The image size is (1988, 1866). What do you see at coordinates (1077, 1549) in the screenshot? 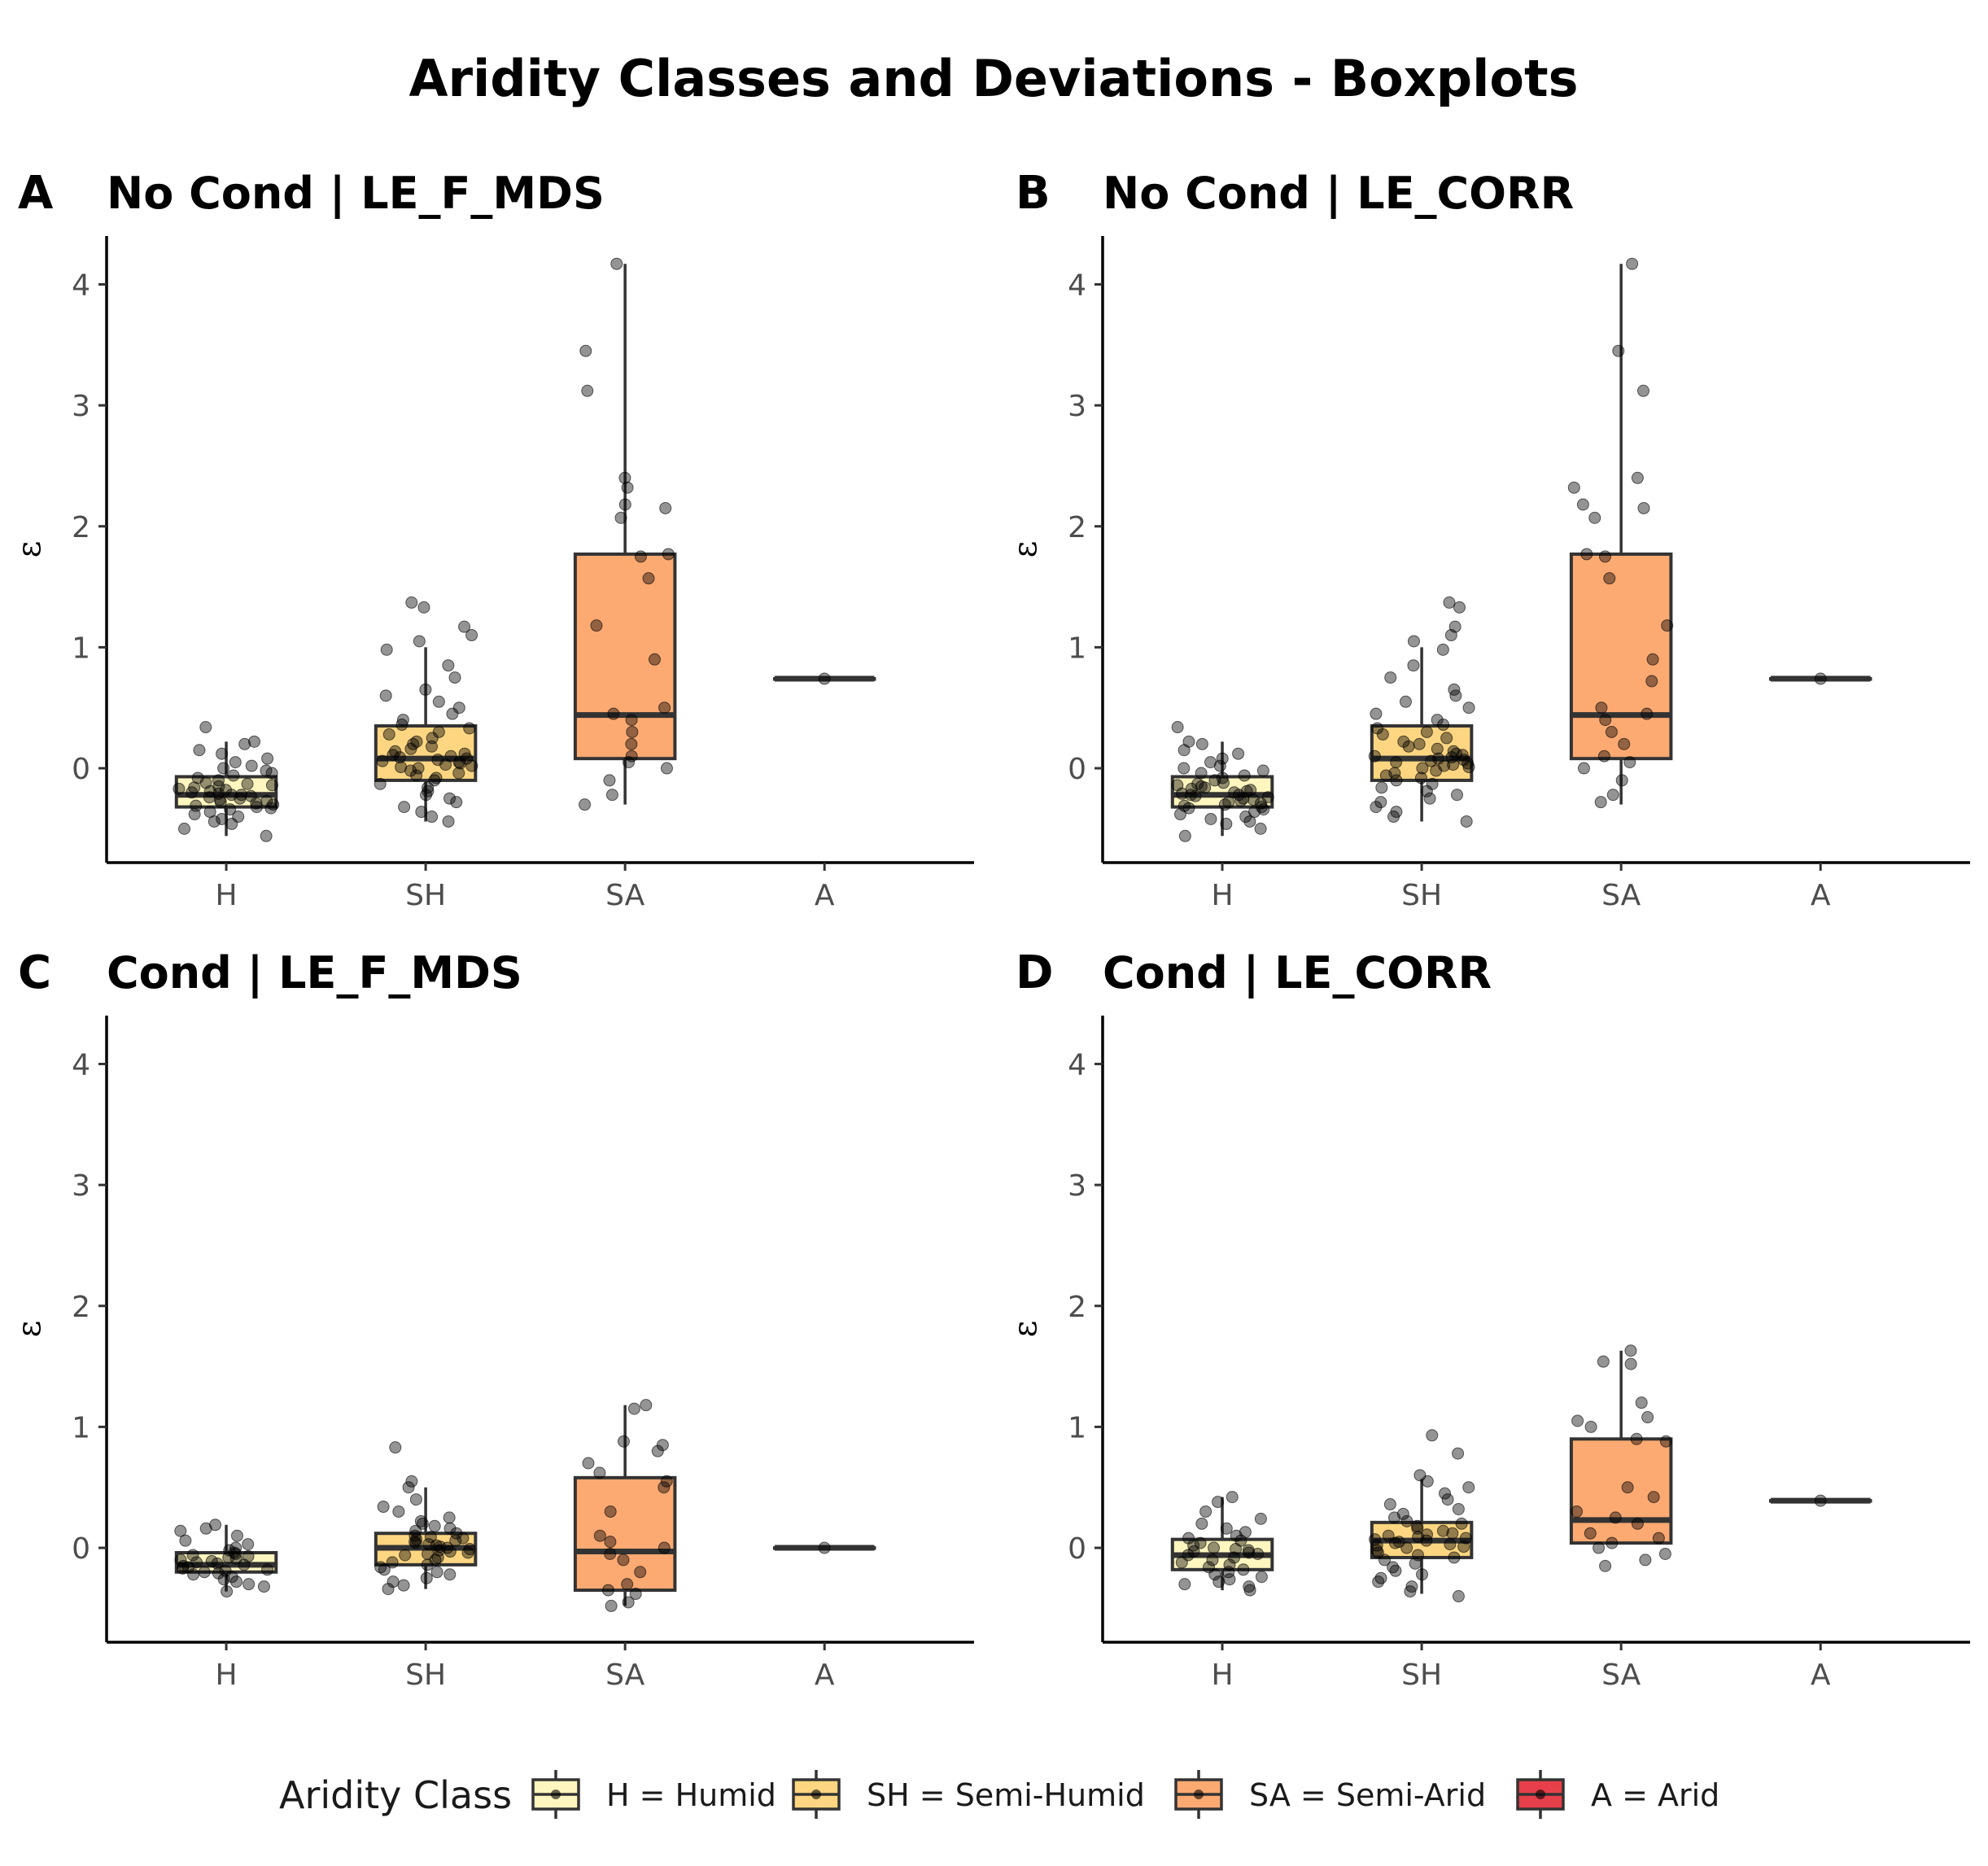
I see `y-tick-label: 0` at bounding box center [1077, 1549].